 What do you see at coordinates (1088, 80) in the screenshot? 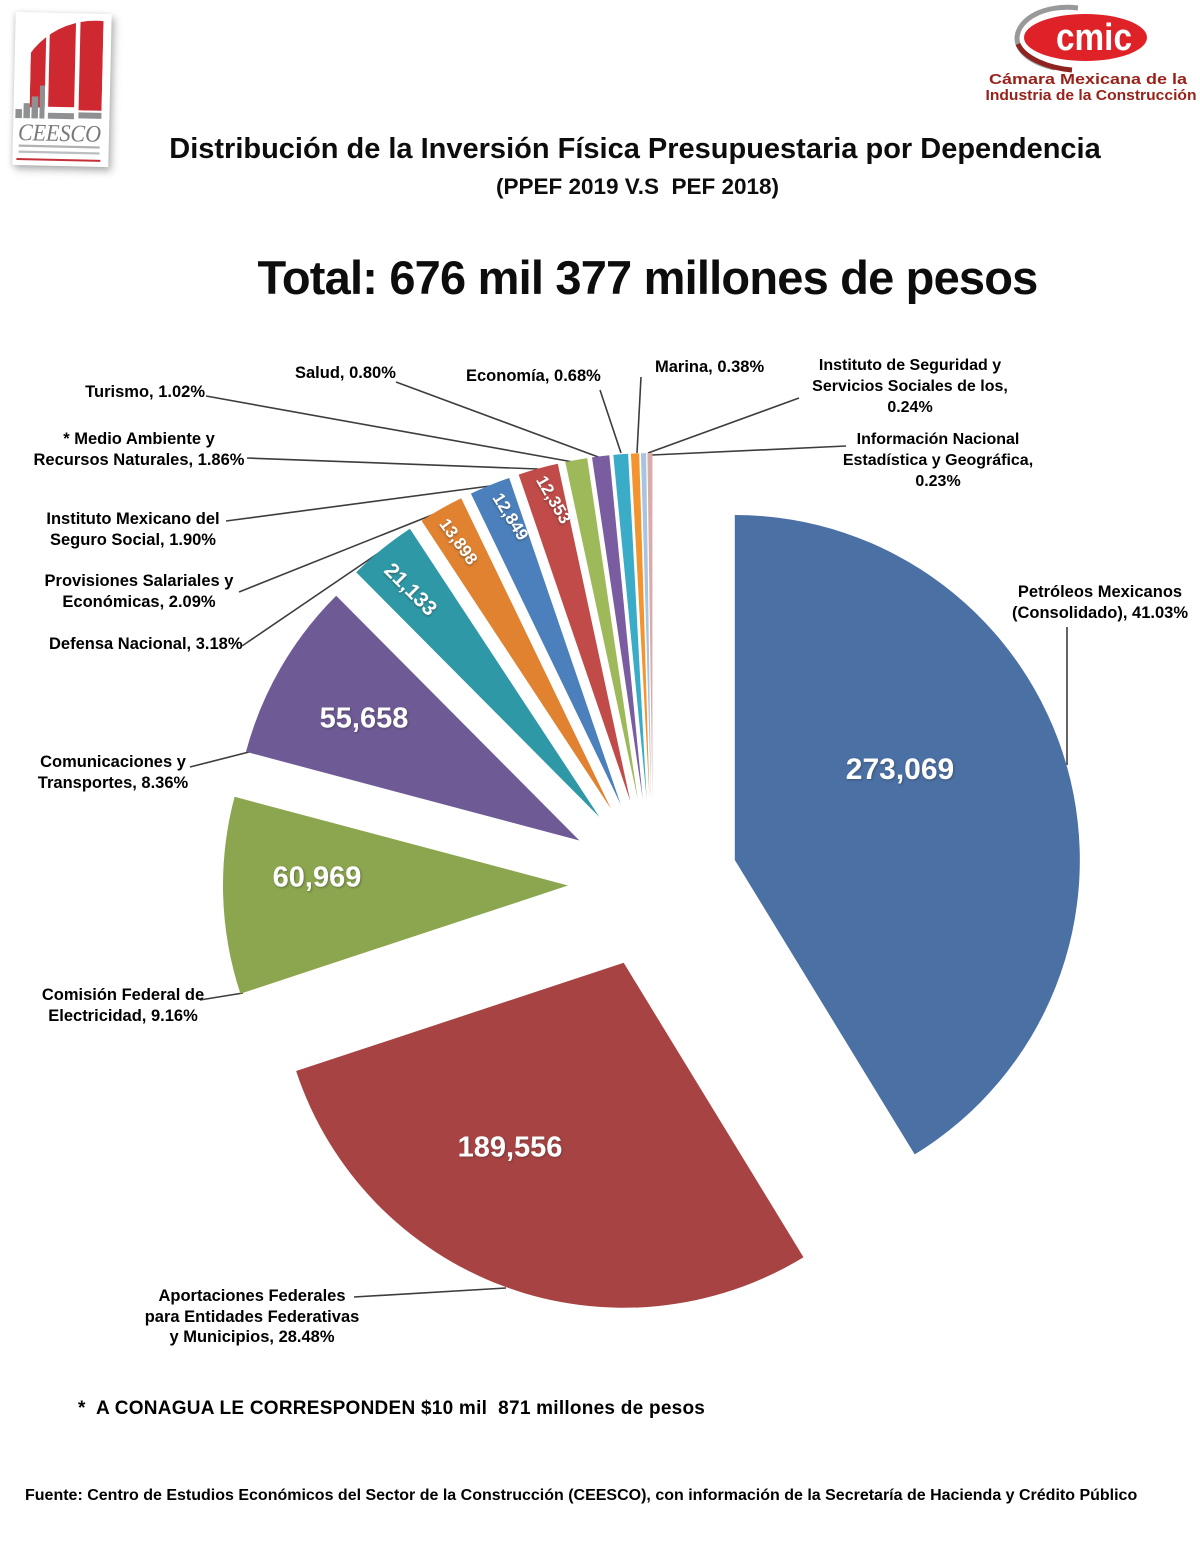
I see `svg-text: Cámara Mexicana de la` at bounding box center [1088, 80].